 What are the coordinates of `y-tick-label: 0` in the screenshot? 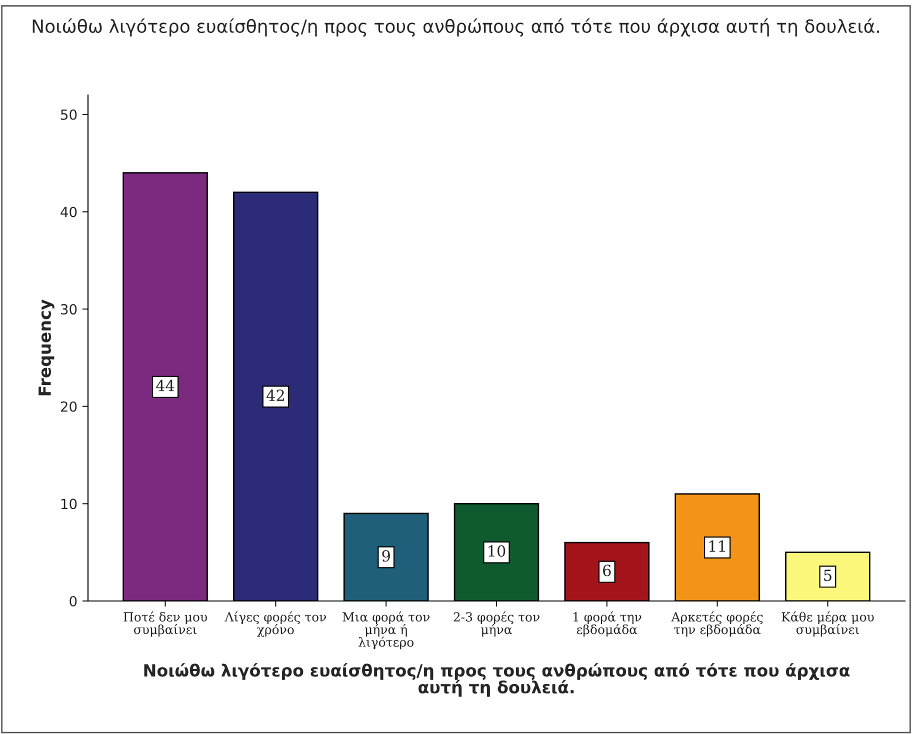 It's located at (73, 601).